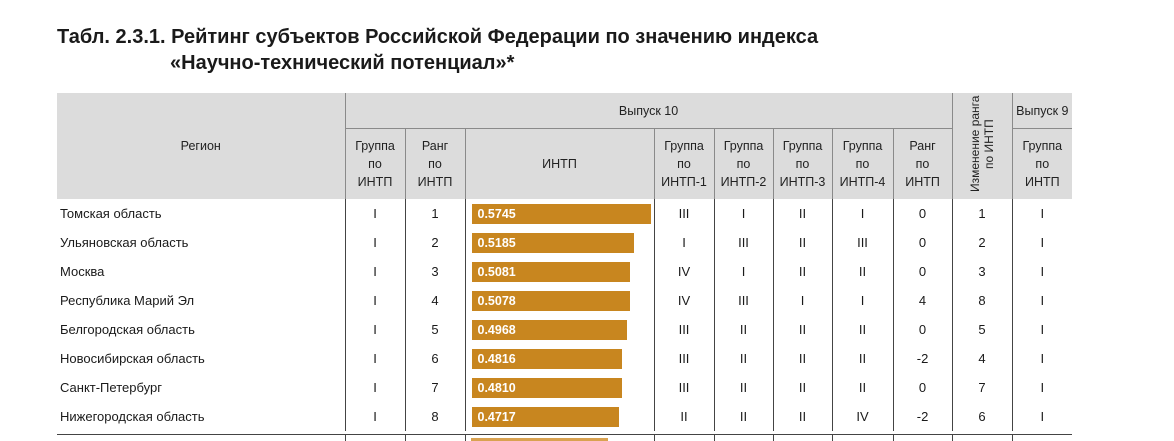 Image resolution: width=1174 pixels, height=441 pixels. I want to click on region-cell: Томская область, so click(111, 213).